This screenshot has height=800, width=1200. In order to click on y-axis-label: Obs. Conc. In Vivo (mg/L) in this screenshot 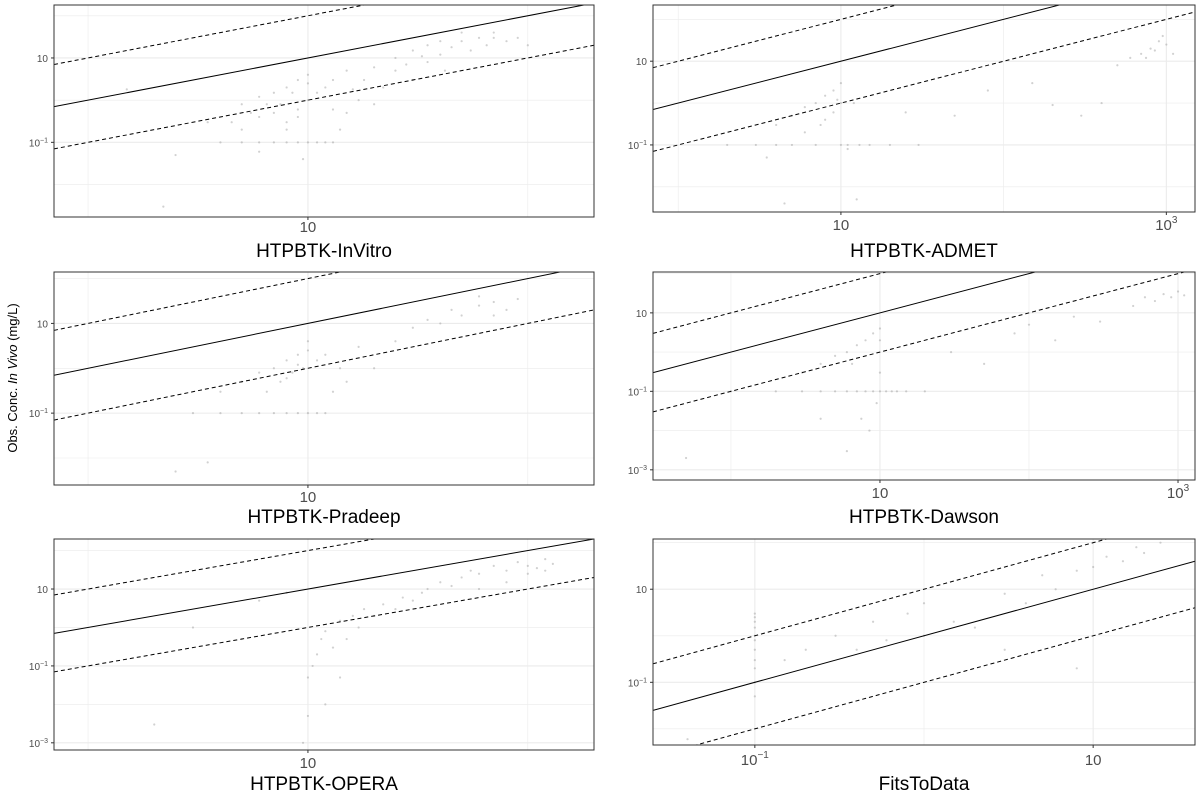, I will do `click(12, 377)`.